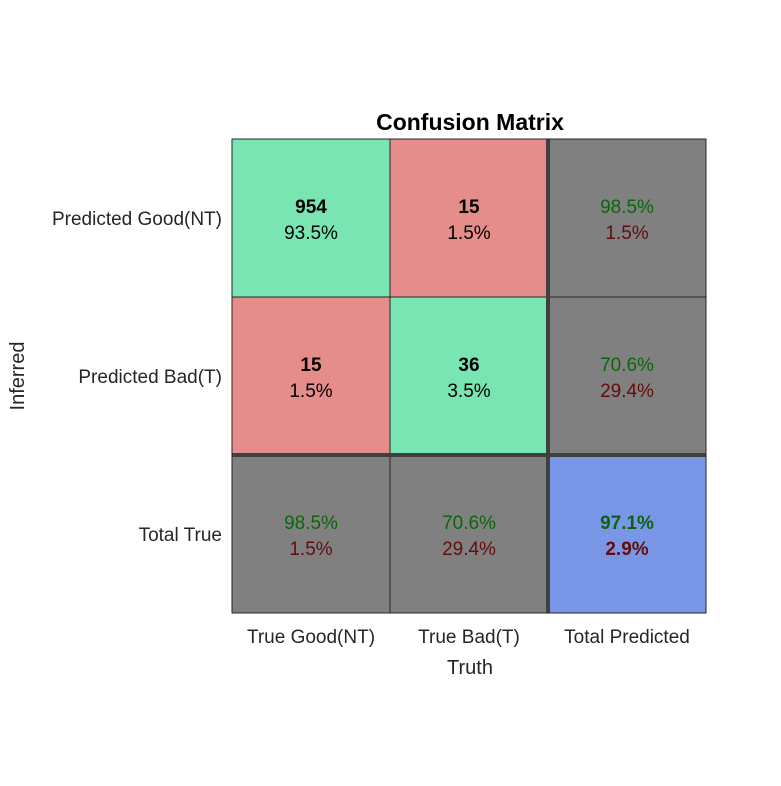 The width and height of the screenshot is (781, 786). What do you see at coordinates (469, 637) in the screenshot?
I see `x-tick-label: True Bad(T)` at bounding box center [469, 637].